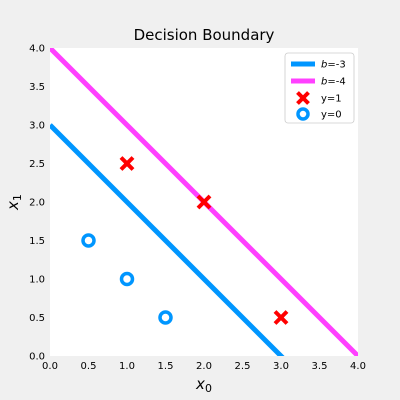 Image resolution: width=400 pixels, height=400 pixels. I want to click on y-tick-label: 3.5, so click(37, 87).